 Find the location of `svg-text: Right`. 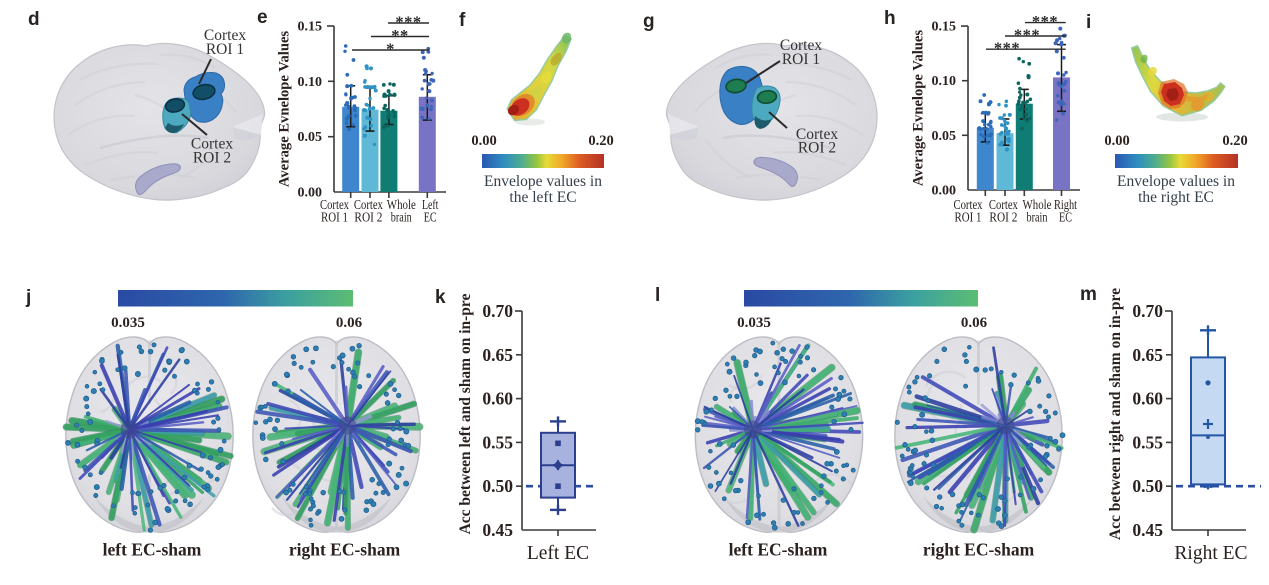

svg-text: Right is located at coordinates (1065, 204).